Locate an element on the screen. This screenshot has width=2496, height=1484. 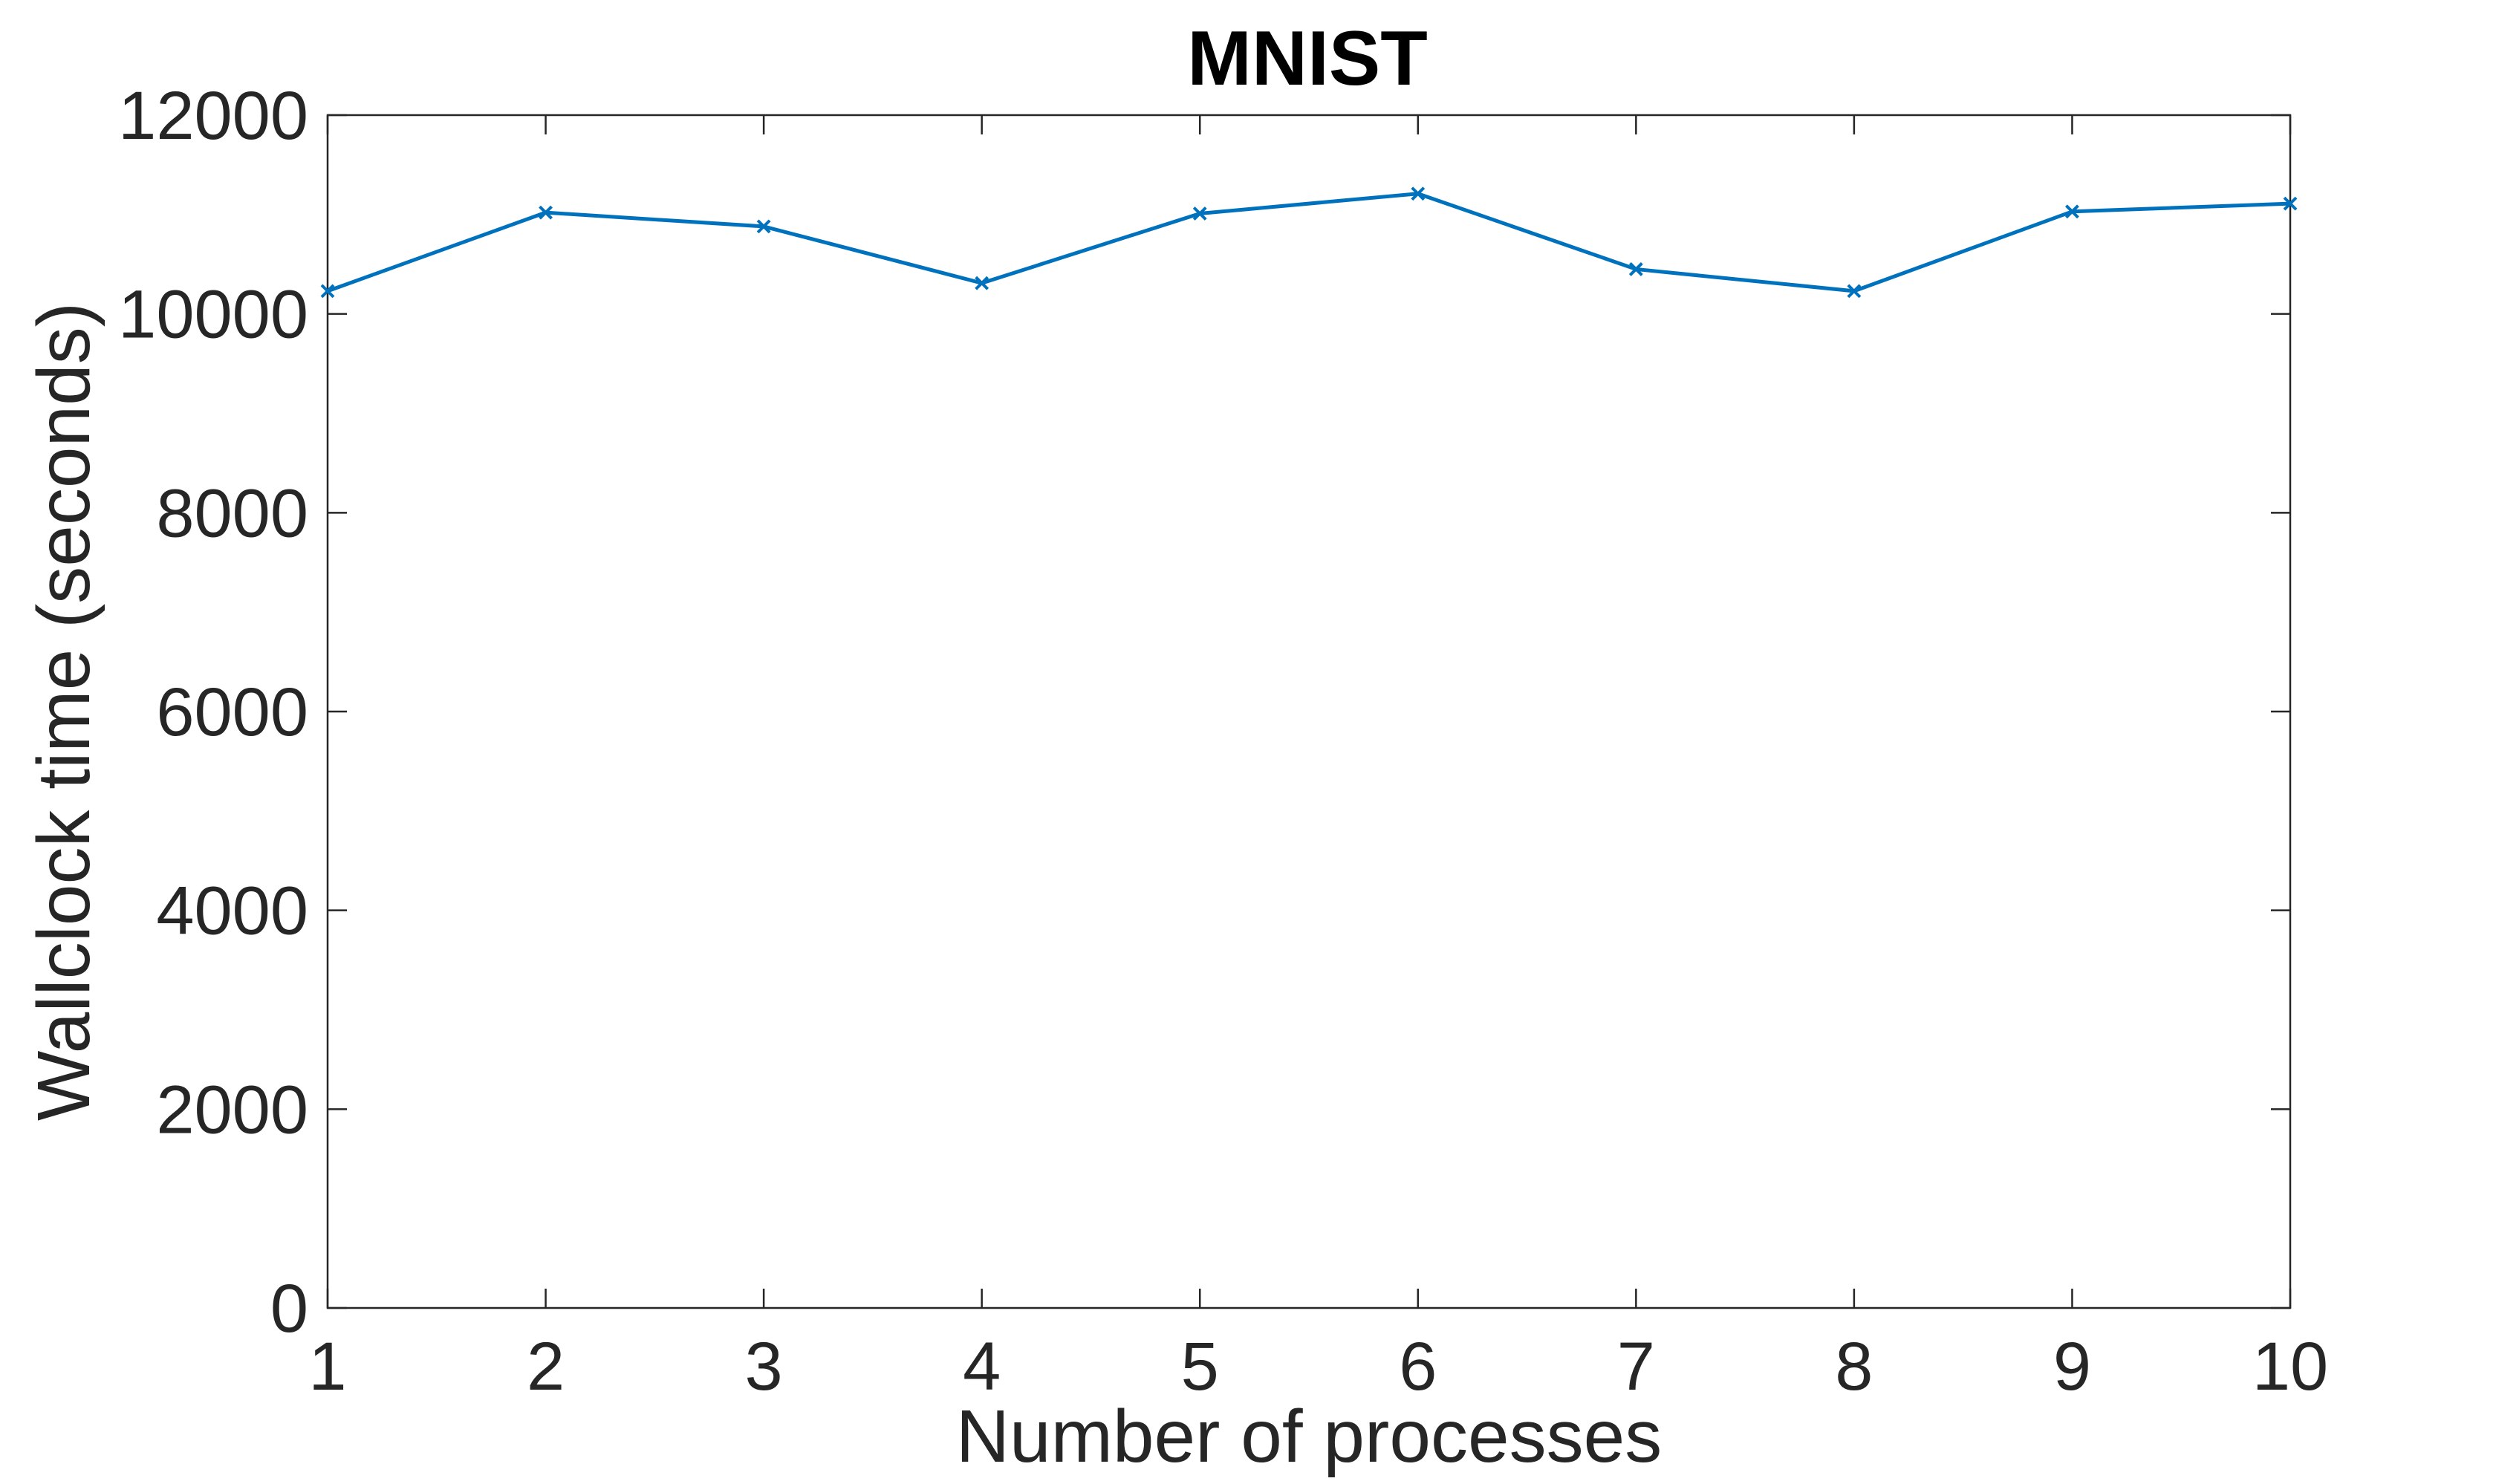
y-tick-label: 0 is located at coordinates (289, 1309).